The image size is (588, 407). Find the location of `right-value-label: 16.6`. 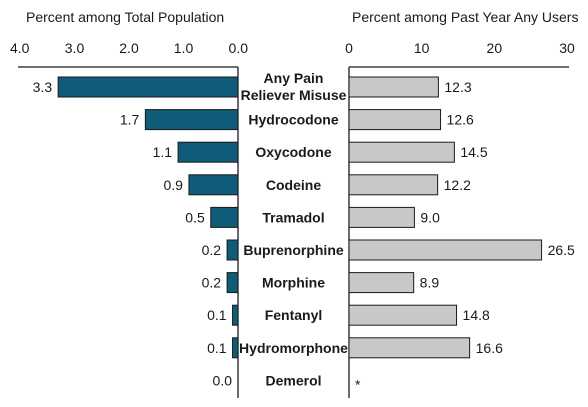

right-value-label: 16.6 is located at coordinates (489, 348).